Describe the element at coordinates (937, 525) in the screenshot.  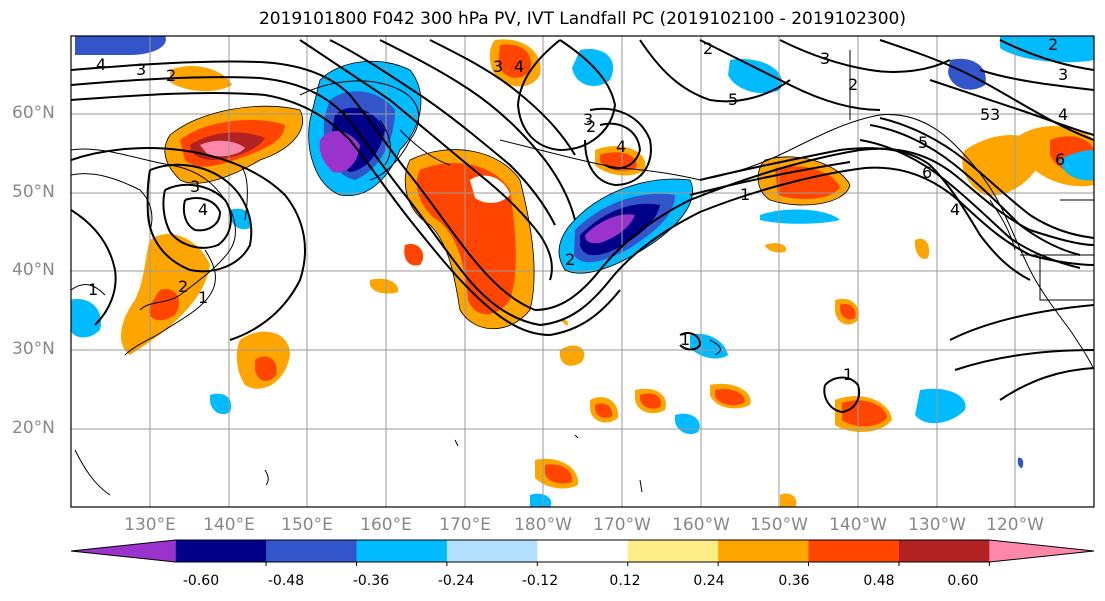
I see `lon-label-130w: 130°W` at that location.